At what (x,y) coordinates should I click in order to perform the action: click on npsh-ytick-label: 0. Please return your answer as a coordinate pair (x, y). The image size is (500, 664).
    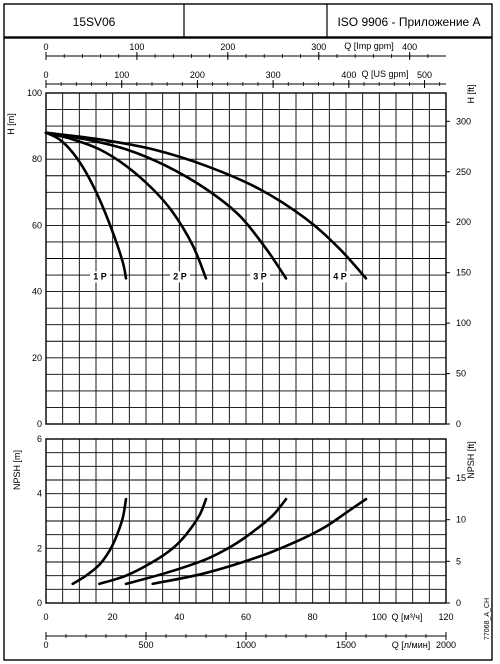
    Looking at the image, I should click on (39, 603).